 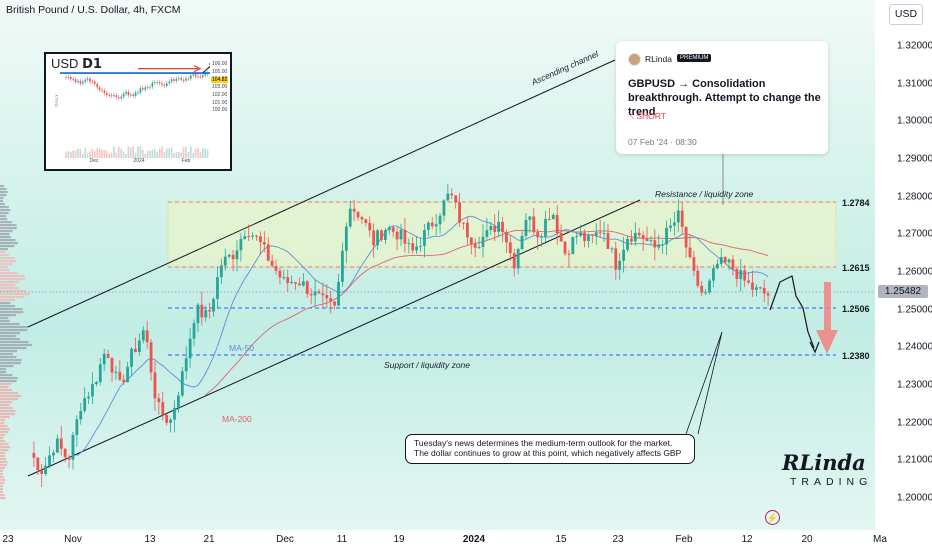 What do you see at coordinates (16, 342) in the screenshot?
I see `volume-profile` at bounding box center [16, 342].